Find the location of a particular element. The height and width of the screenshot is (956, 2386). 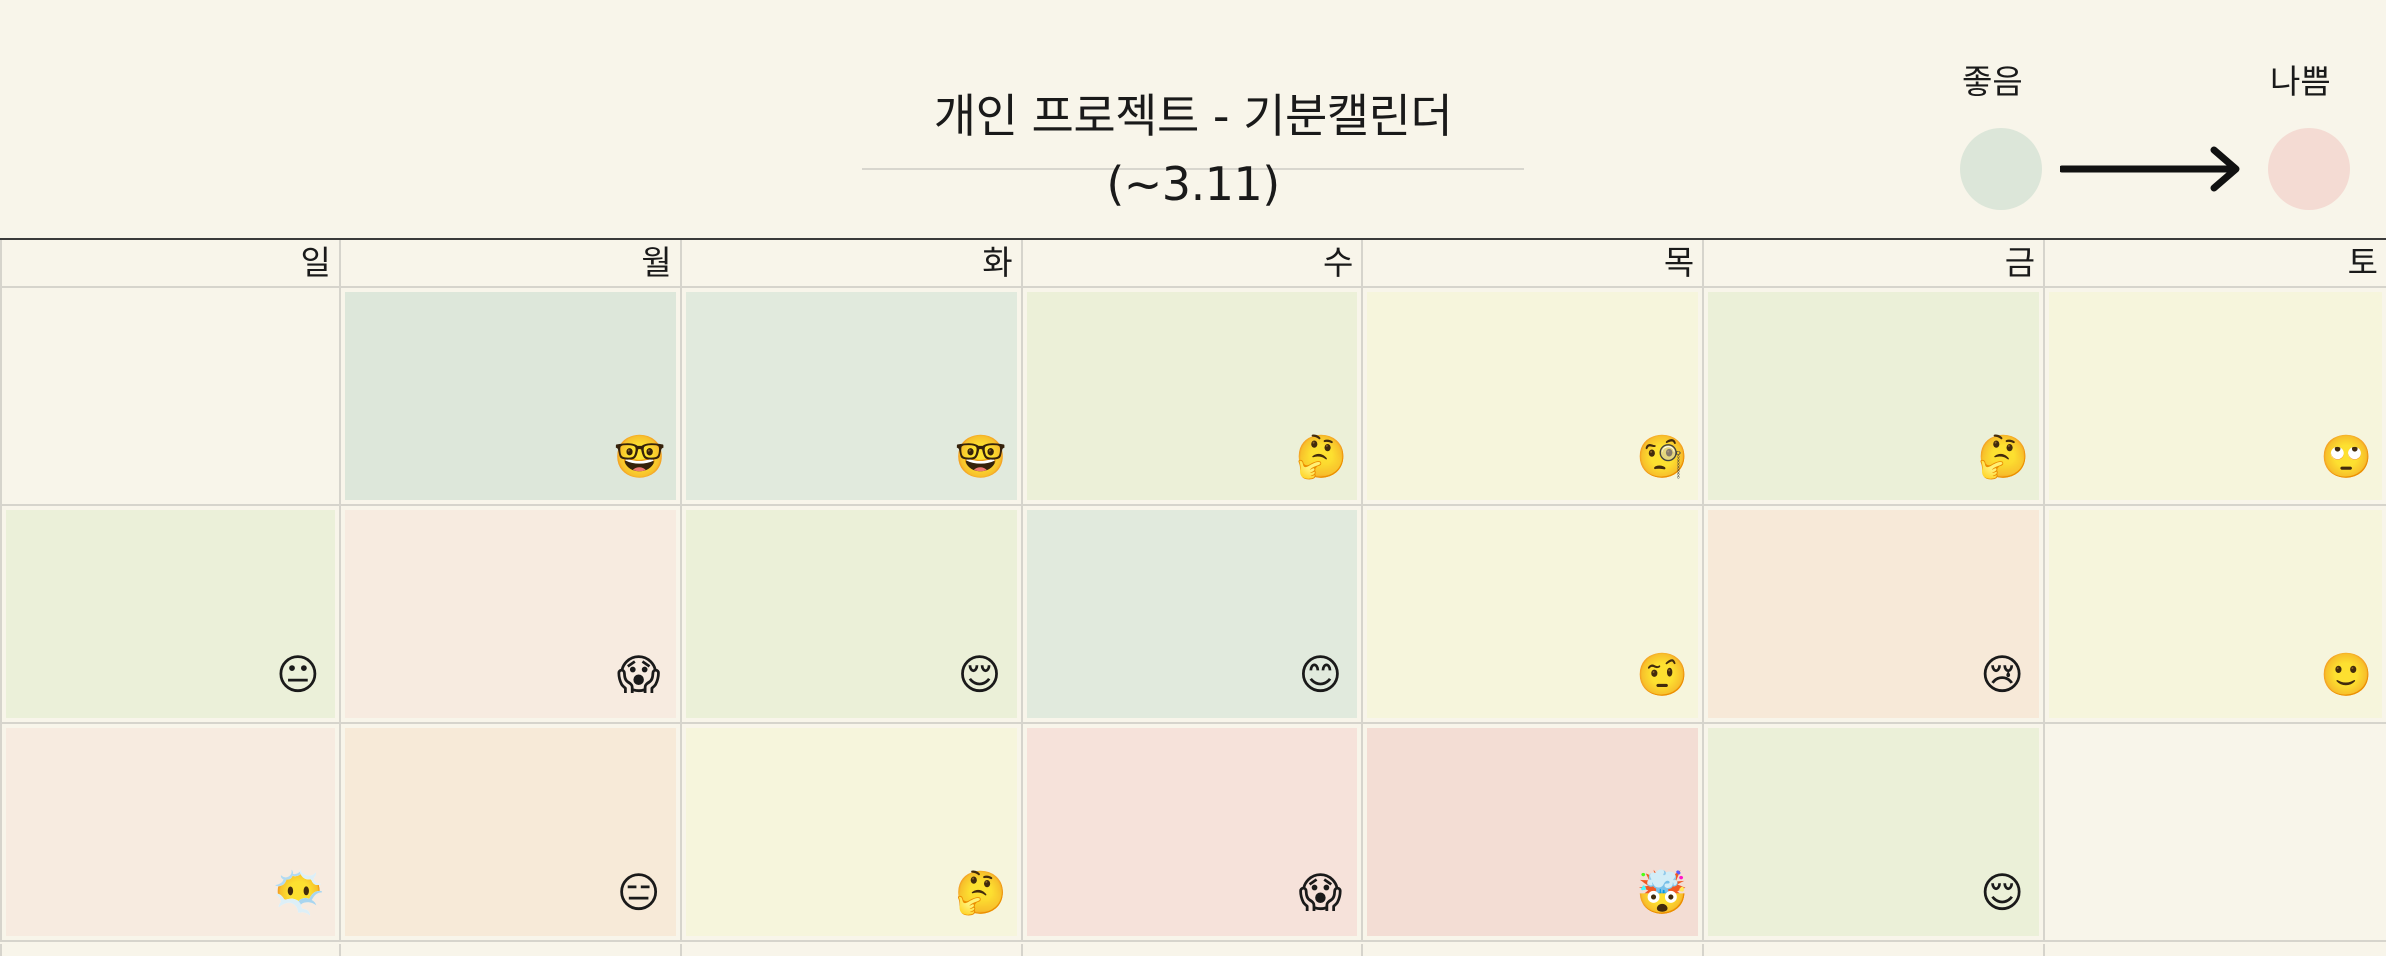

page-title: 개인 프로젝트 - 기분캘린더(~3.11) is located at coordinates (1193, 150).